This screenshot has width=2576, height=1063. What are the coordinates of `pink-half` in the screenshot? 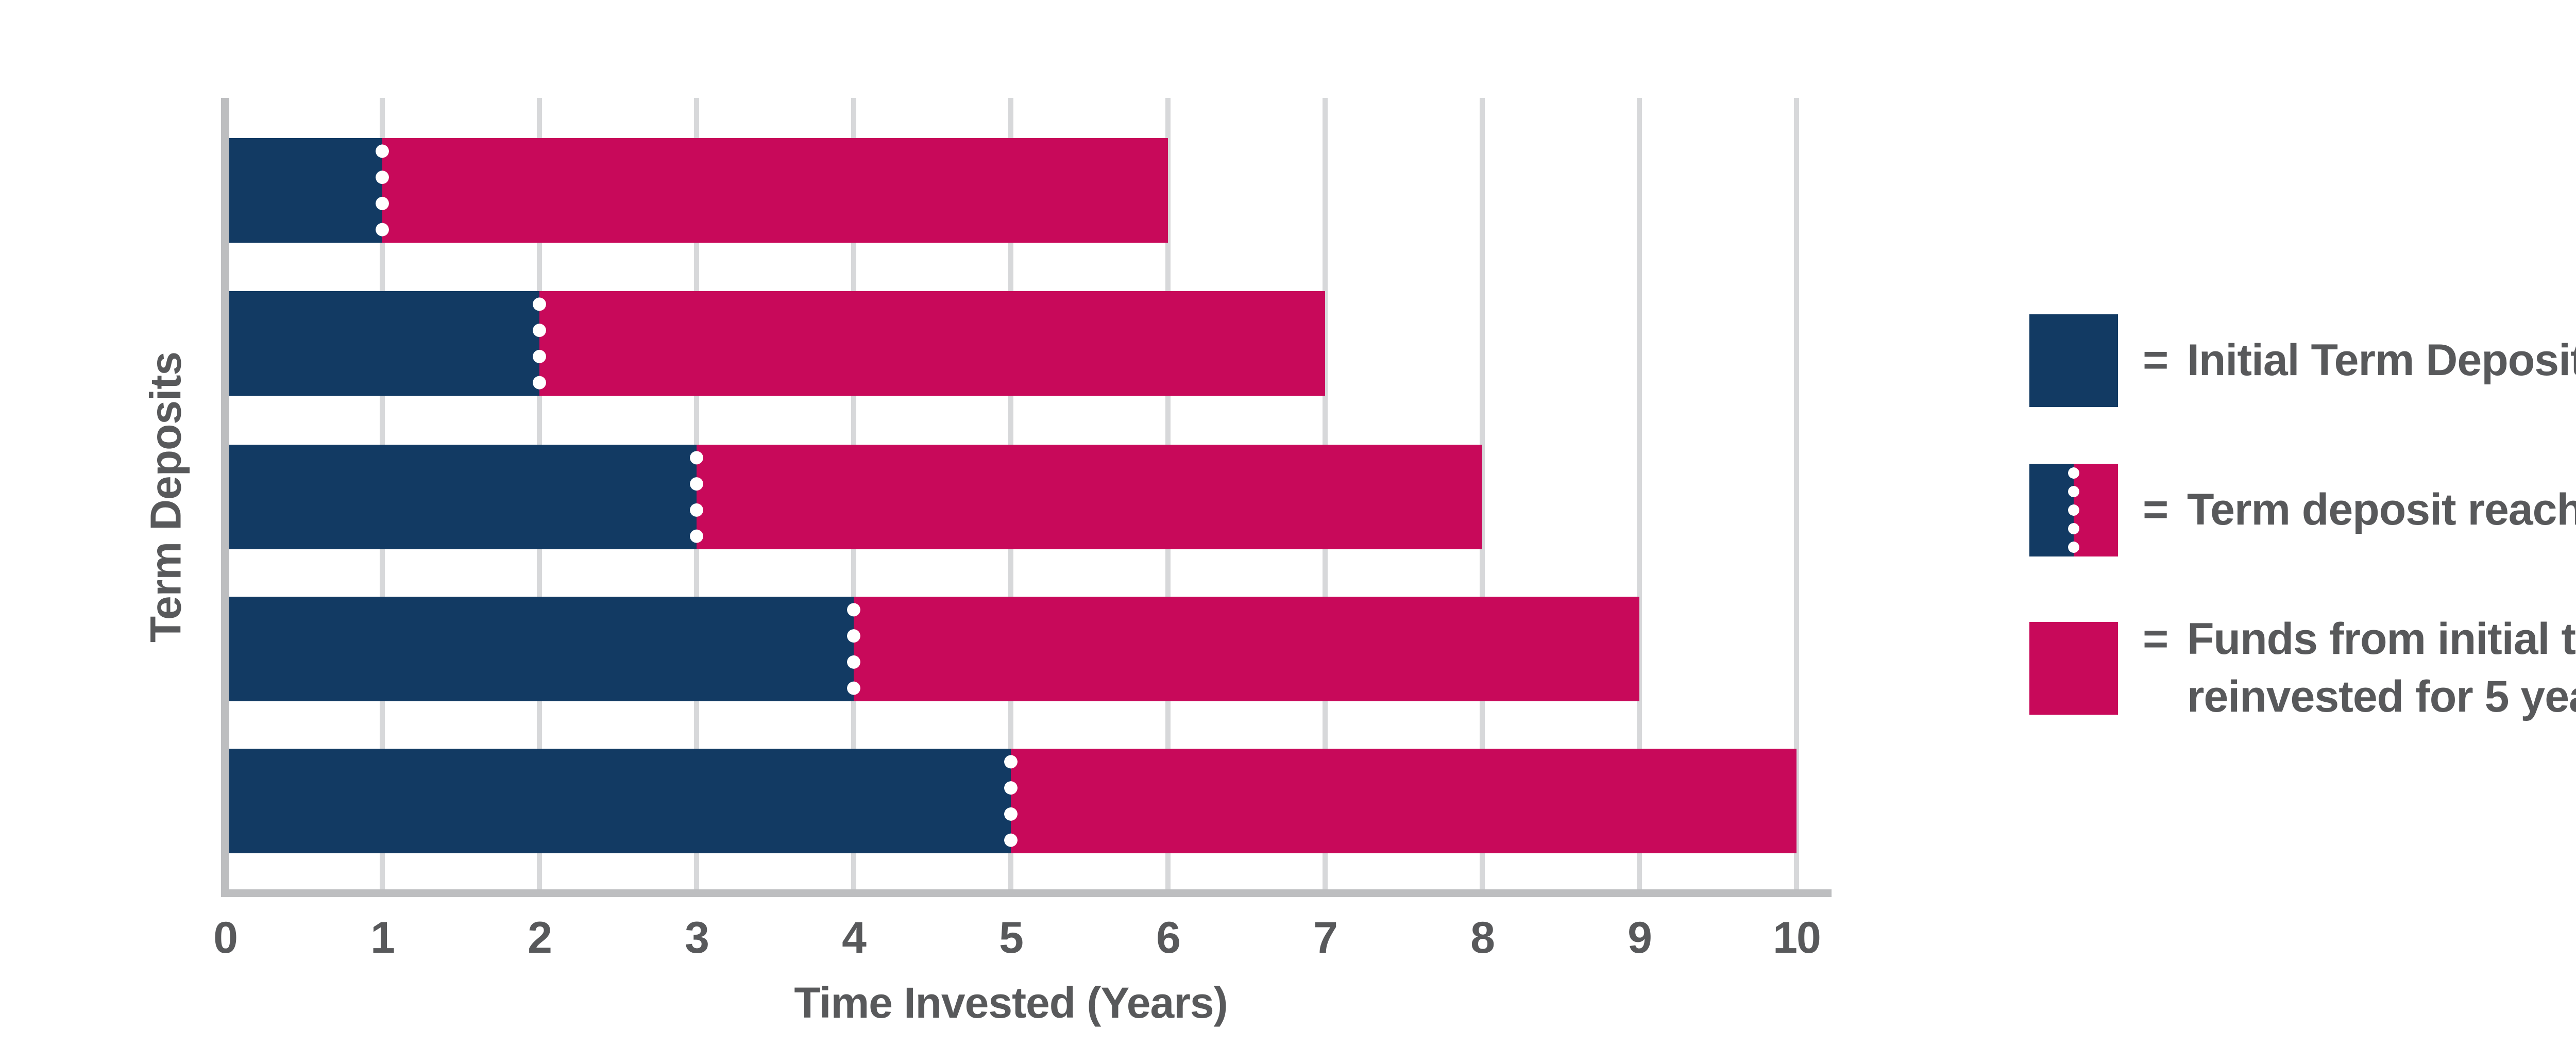 It's located at (2096, 510).